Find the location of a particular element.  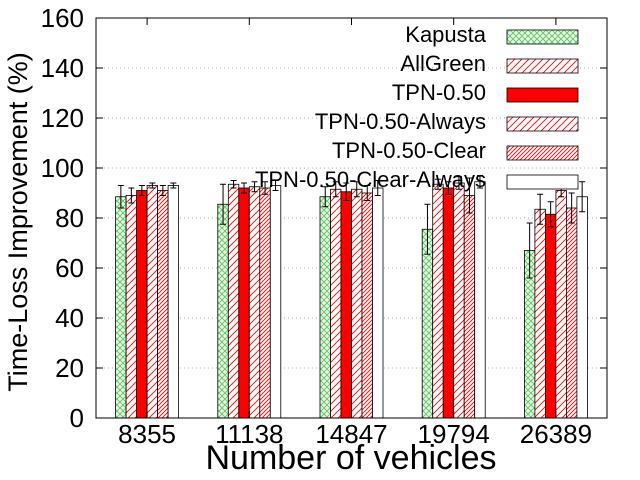

y-tick-label: 120 is located at coordinates (62, 118).